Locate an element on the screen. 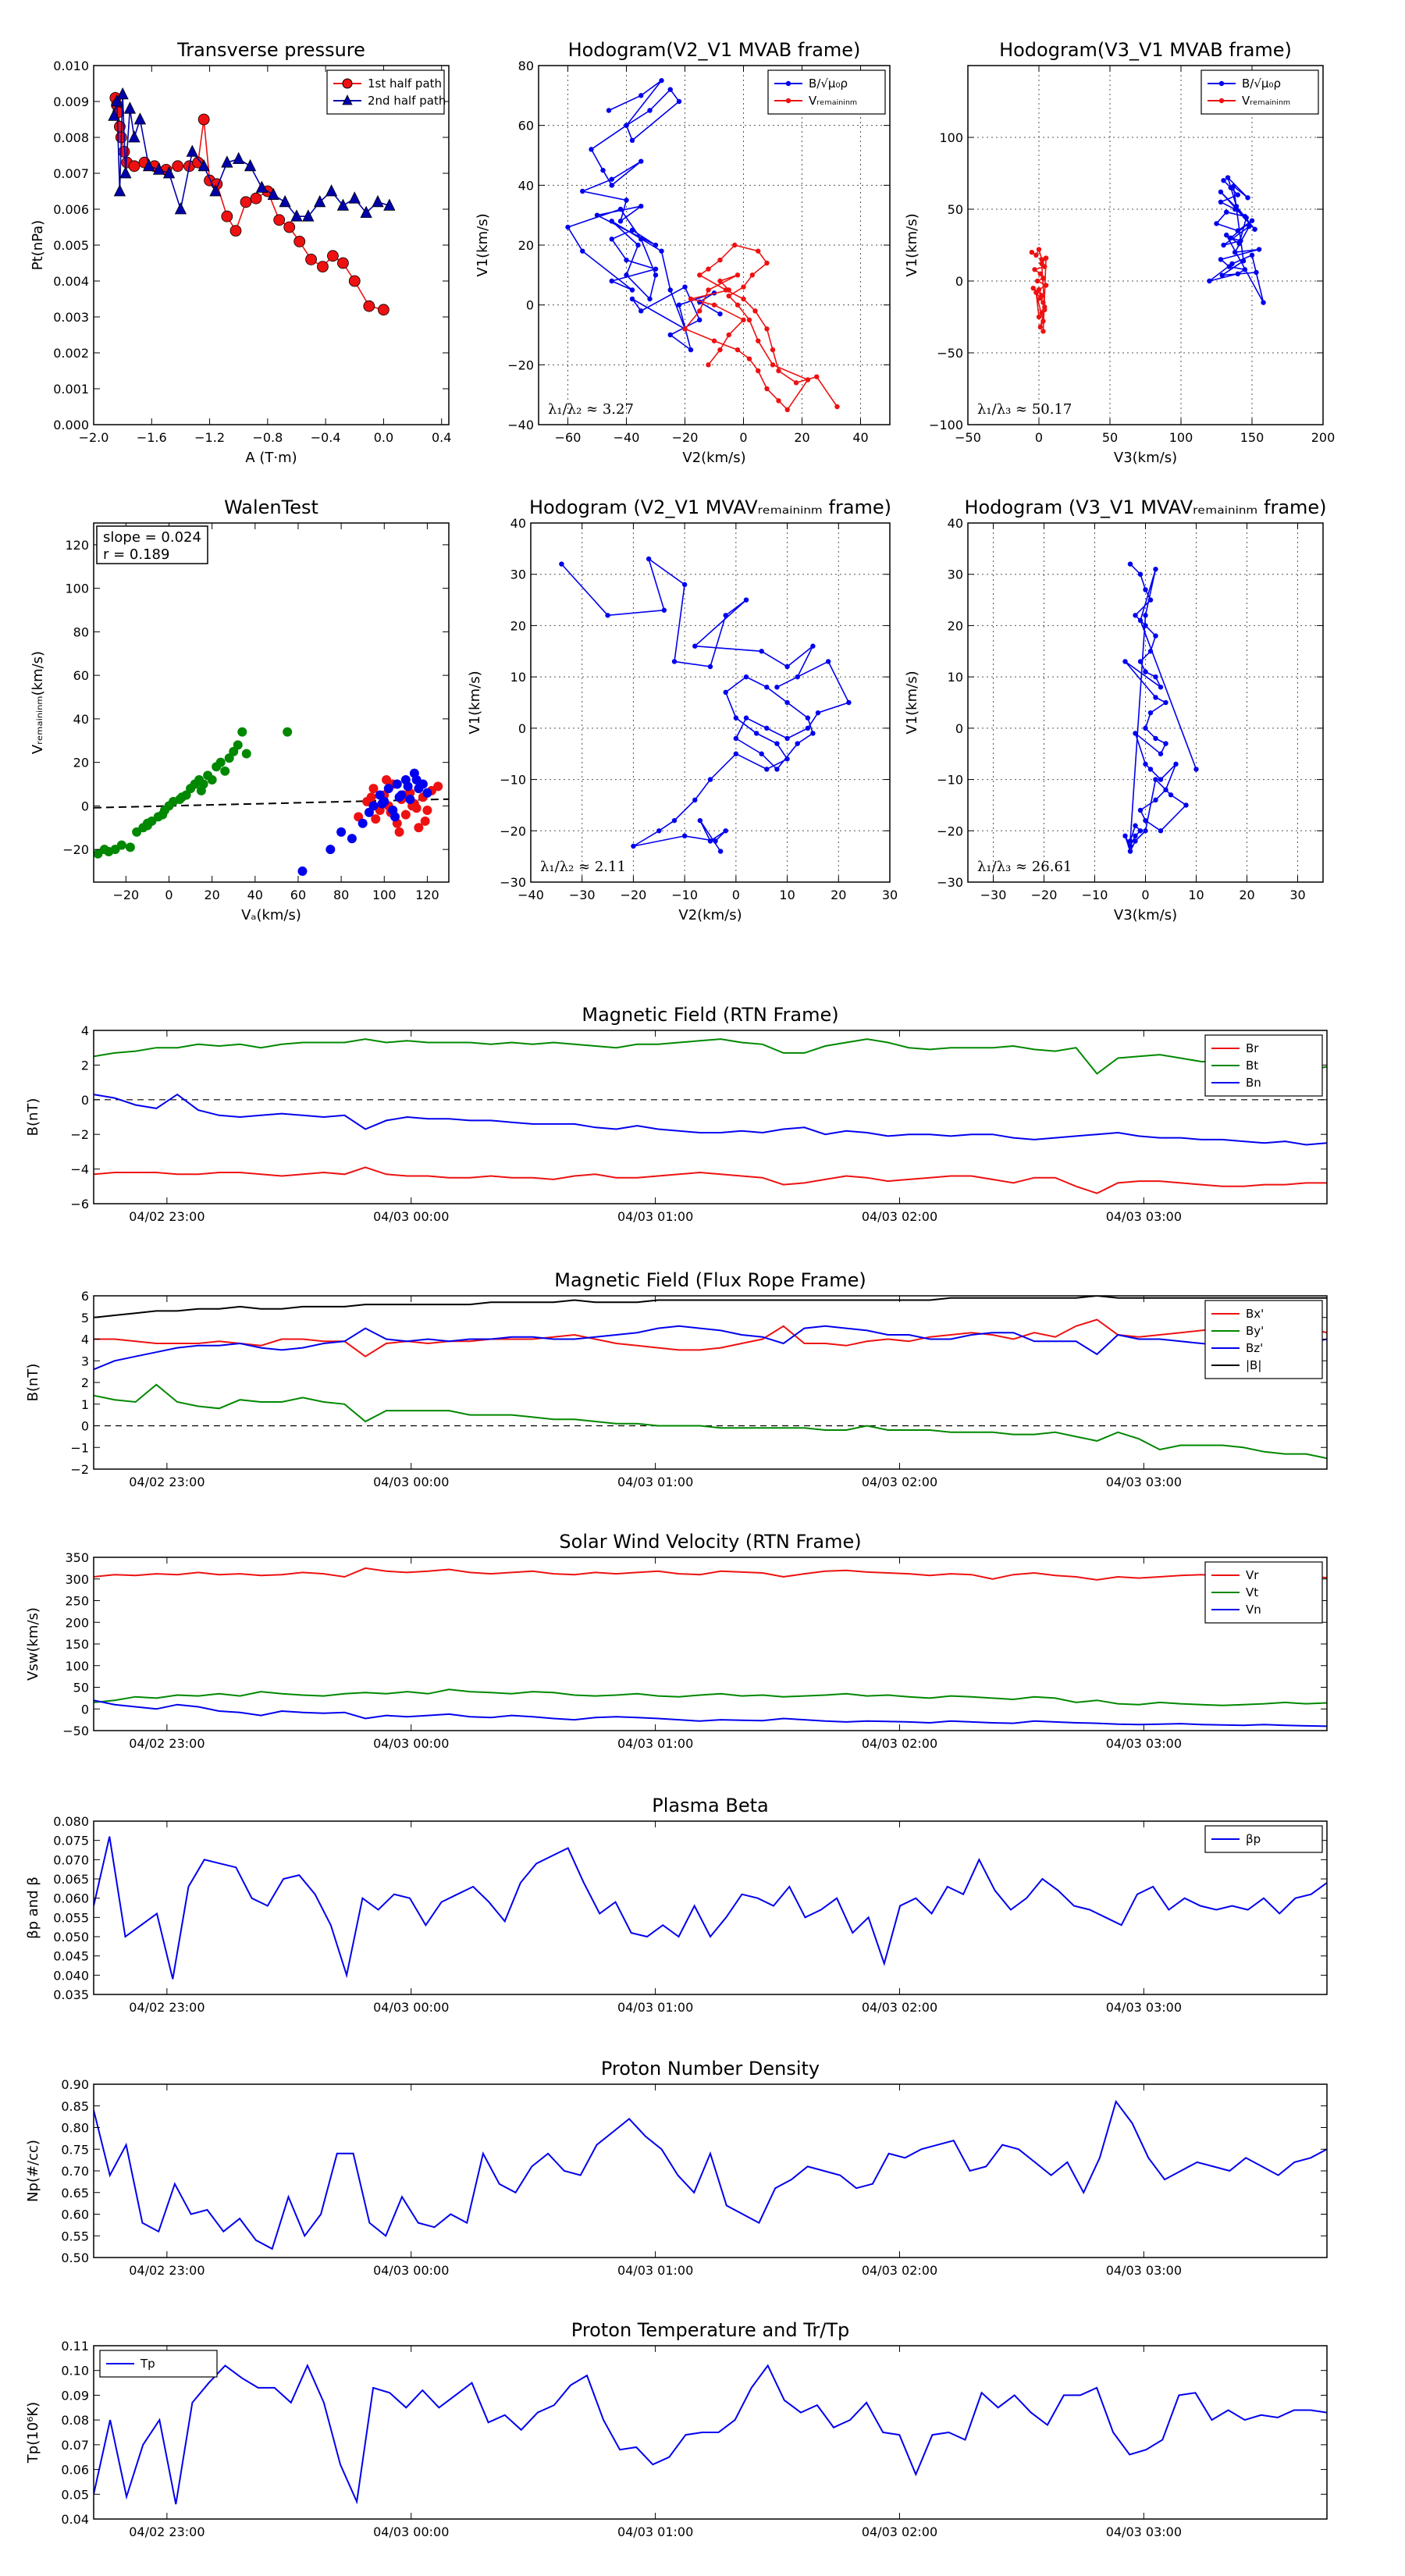 The width and height of the screenshot is (1405, 2576). y-tick-label: 0.80 is located at coordinates (75, 2128).